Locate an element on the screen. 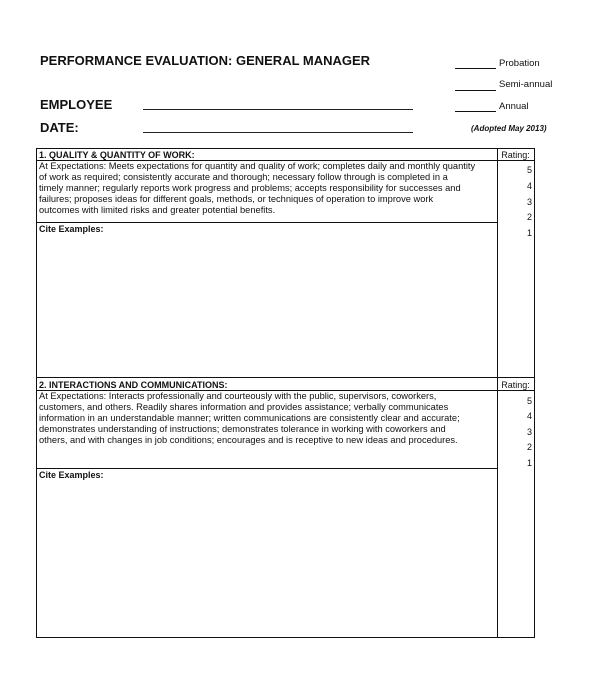  section-1-rating-2: 2 is located at coordinates (529, 217).